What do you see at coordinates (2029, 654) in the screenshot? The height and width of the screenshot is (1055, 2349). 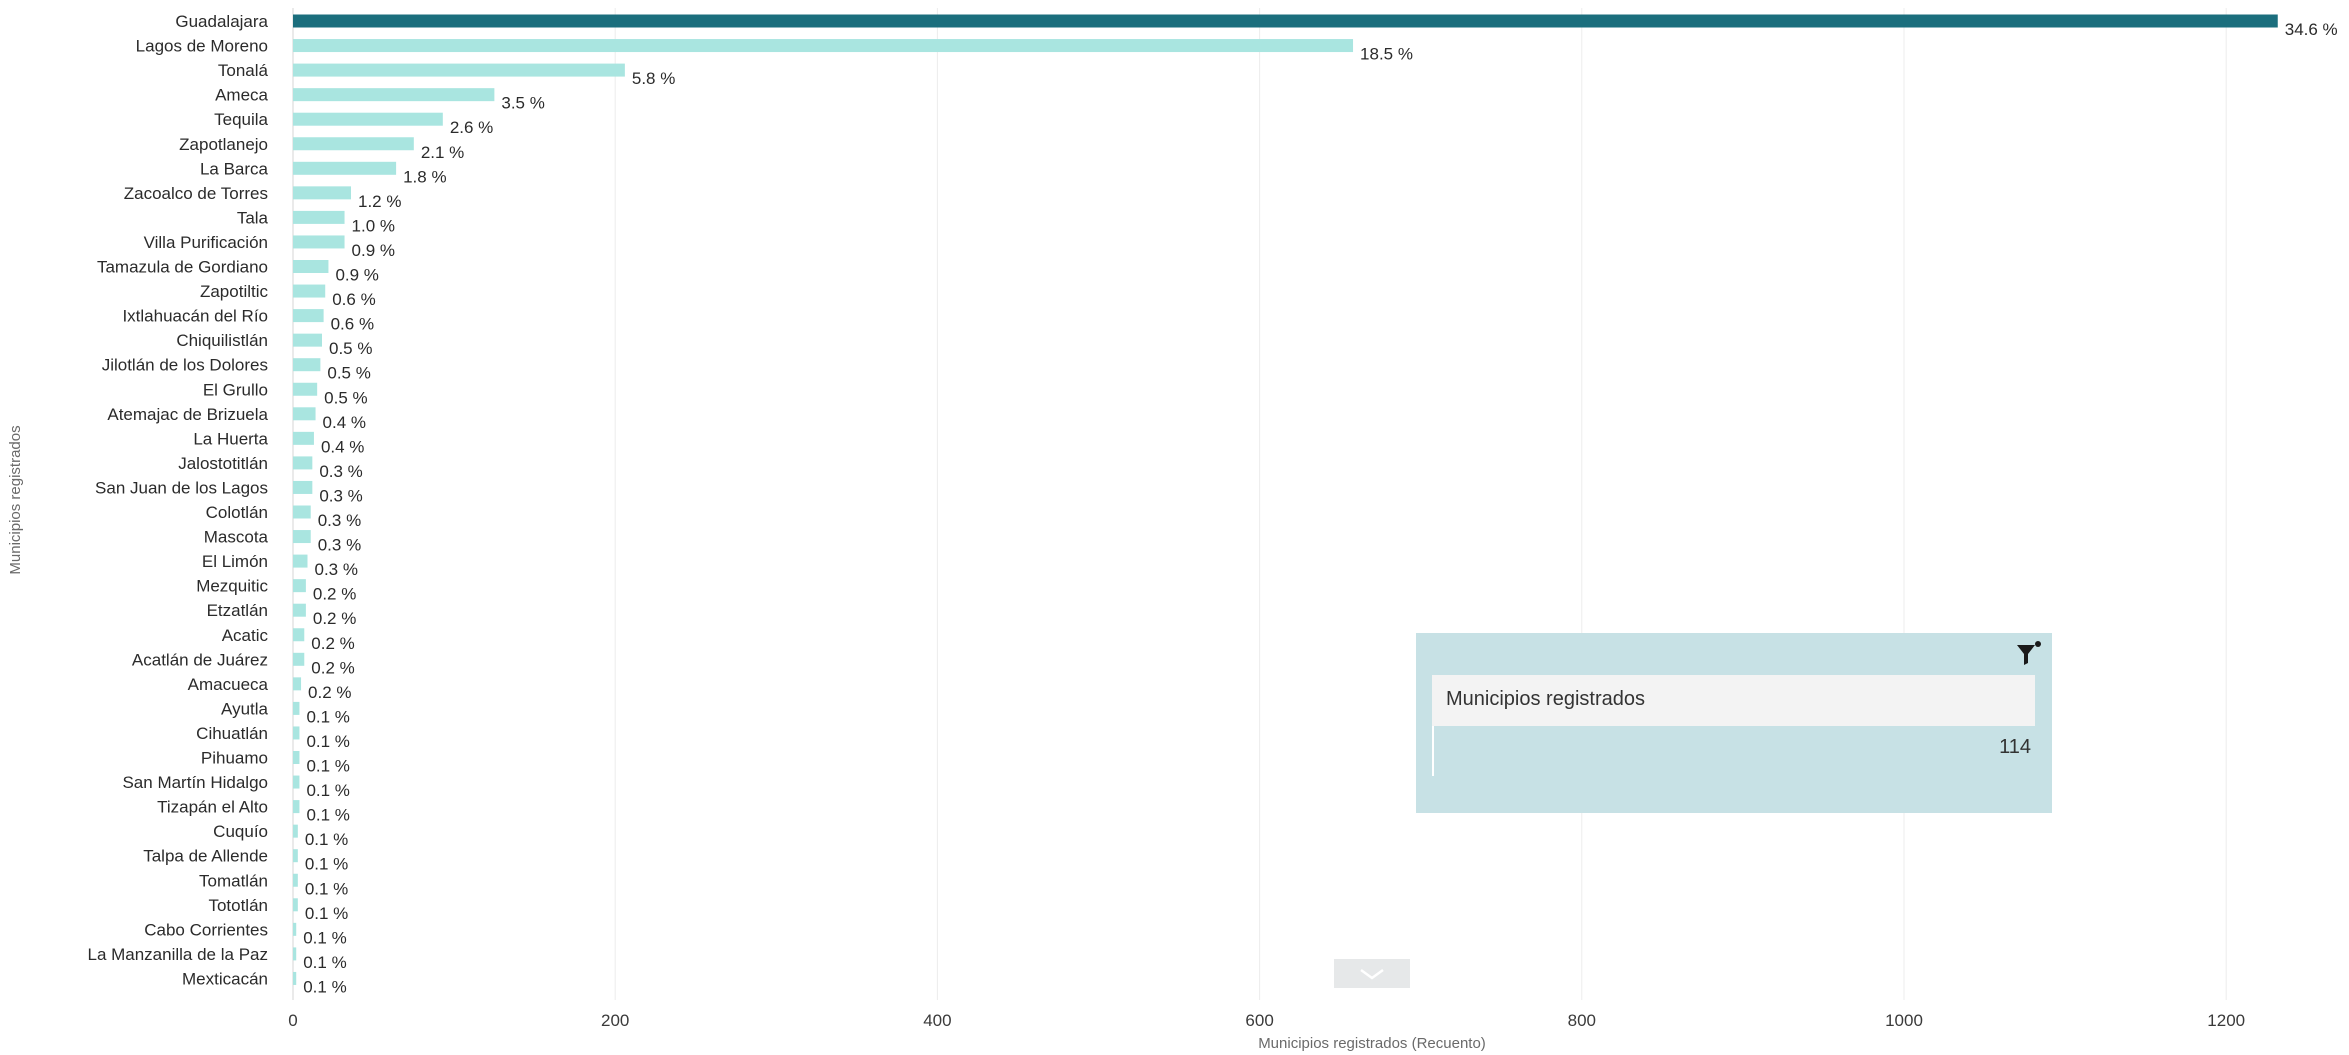 I see `filter-icon` at bounding box center [2029, 654].